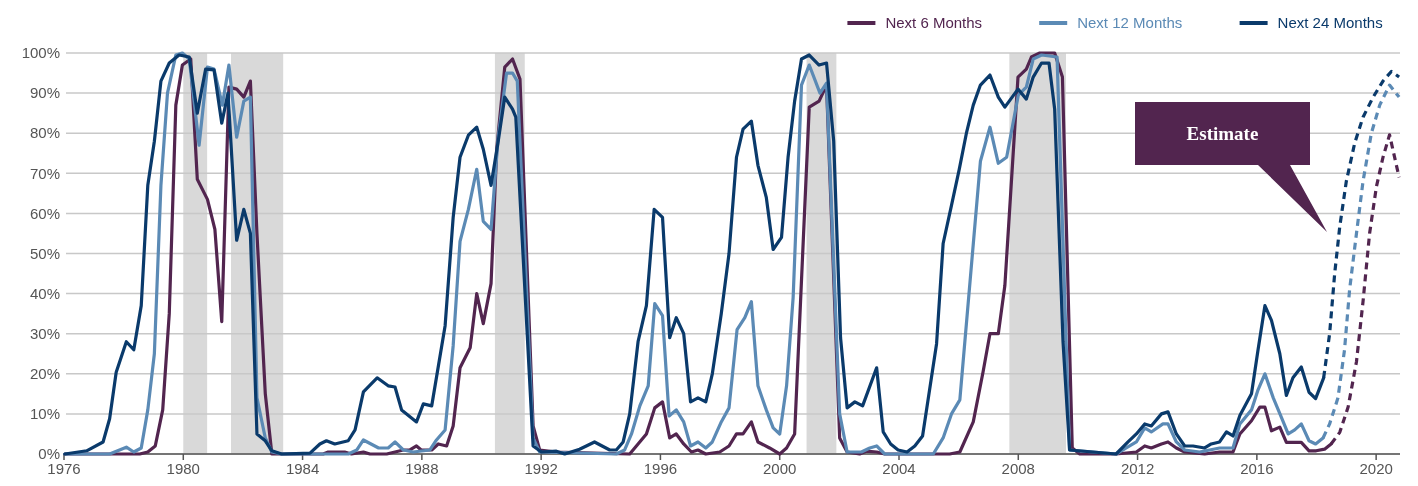 This screenshot has height=486, width=1418. I want to click on x-tick-label: 1984, so click(302, 468).